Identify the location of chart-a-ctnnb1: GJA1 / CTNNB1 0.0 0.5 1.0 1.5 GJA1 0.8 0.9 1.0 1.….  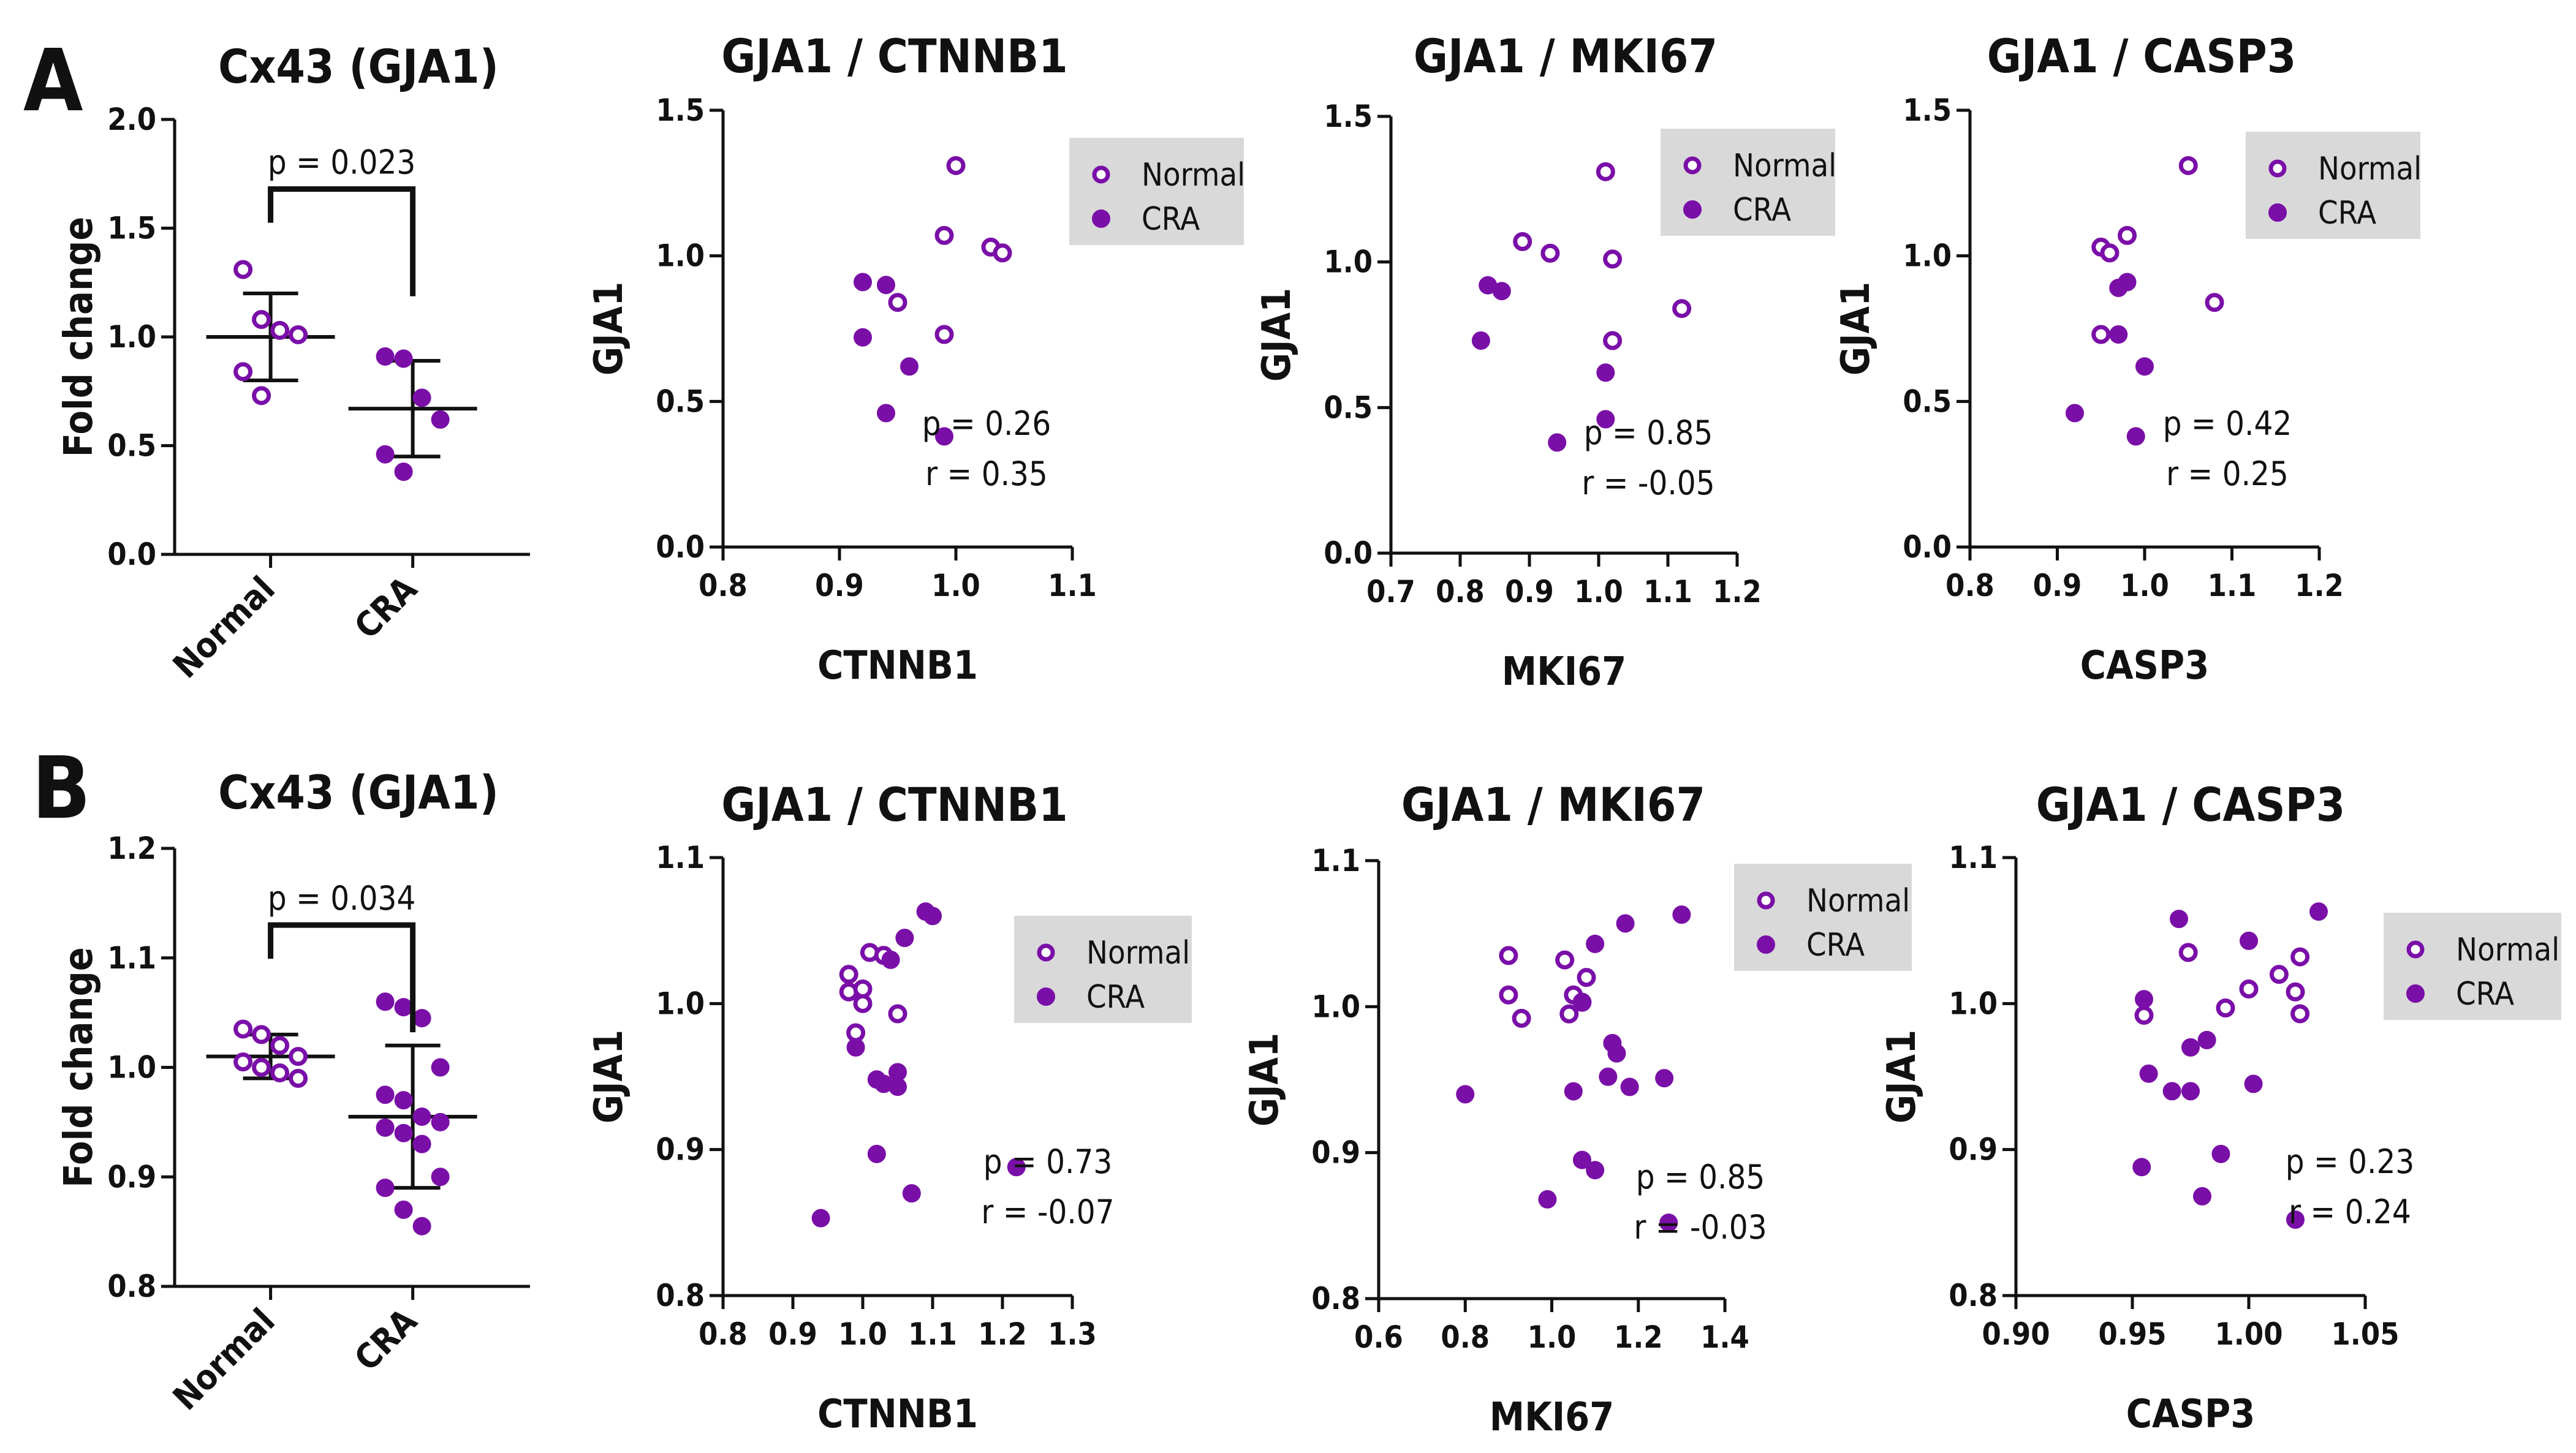
(916, 359).